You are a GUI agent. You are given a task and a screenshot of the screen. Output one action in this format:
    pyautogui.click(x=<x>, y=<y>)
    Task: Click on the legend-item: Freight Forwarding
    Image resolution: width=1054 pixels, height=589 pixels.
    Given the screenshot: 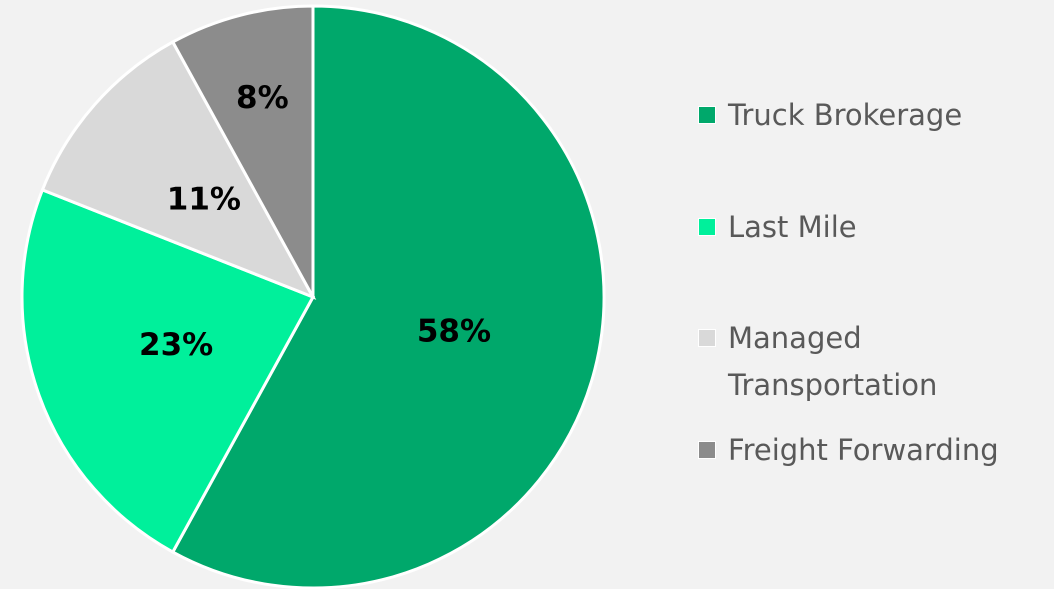 What is the action you would take?
    pyautogui.click(x=868, y=450)
    